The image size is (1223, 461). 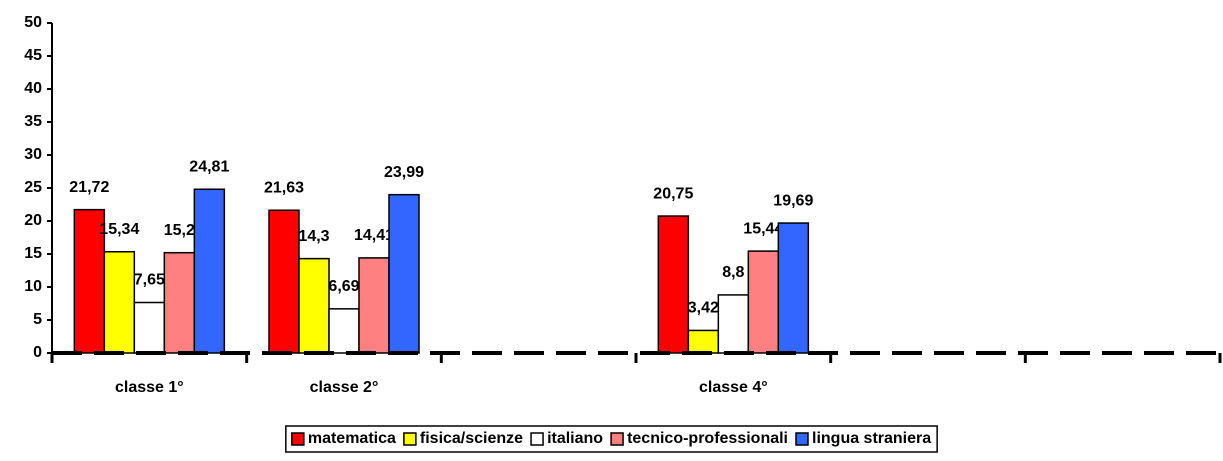 I want to click on value-label: 21,72, so click(x=89, y=187).